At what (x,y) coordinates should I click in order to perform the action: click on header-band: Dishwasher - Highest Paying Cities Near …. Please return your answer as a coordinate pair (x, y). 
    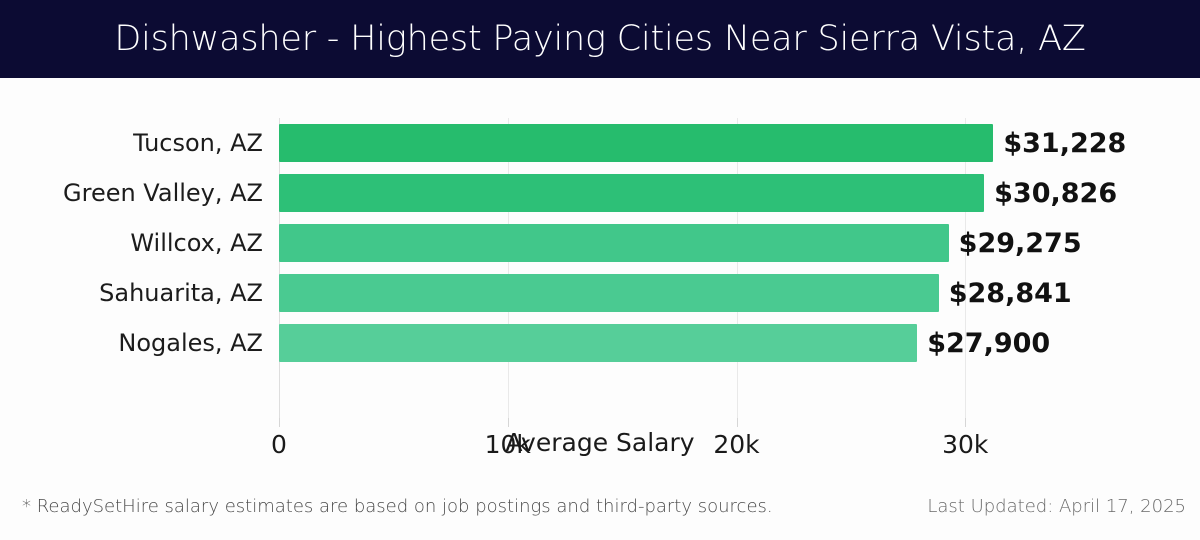
    Looking at the image, I should click on (600, 39).